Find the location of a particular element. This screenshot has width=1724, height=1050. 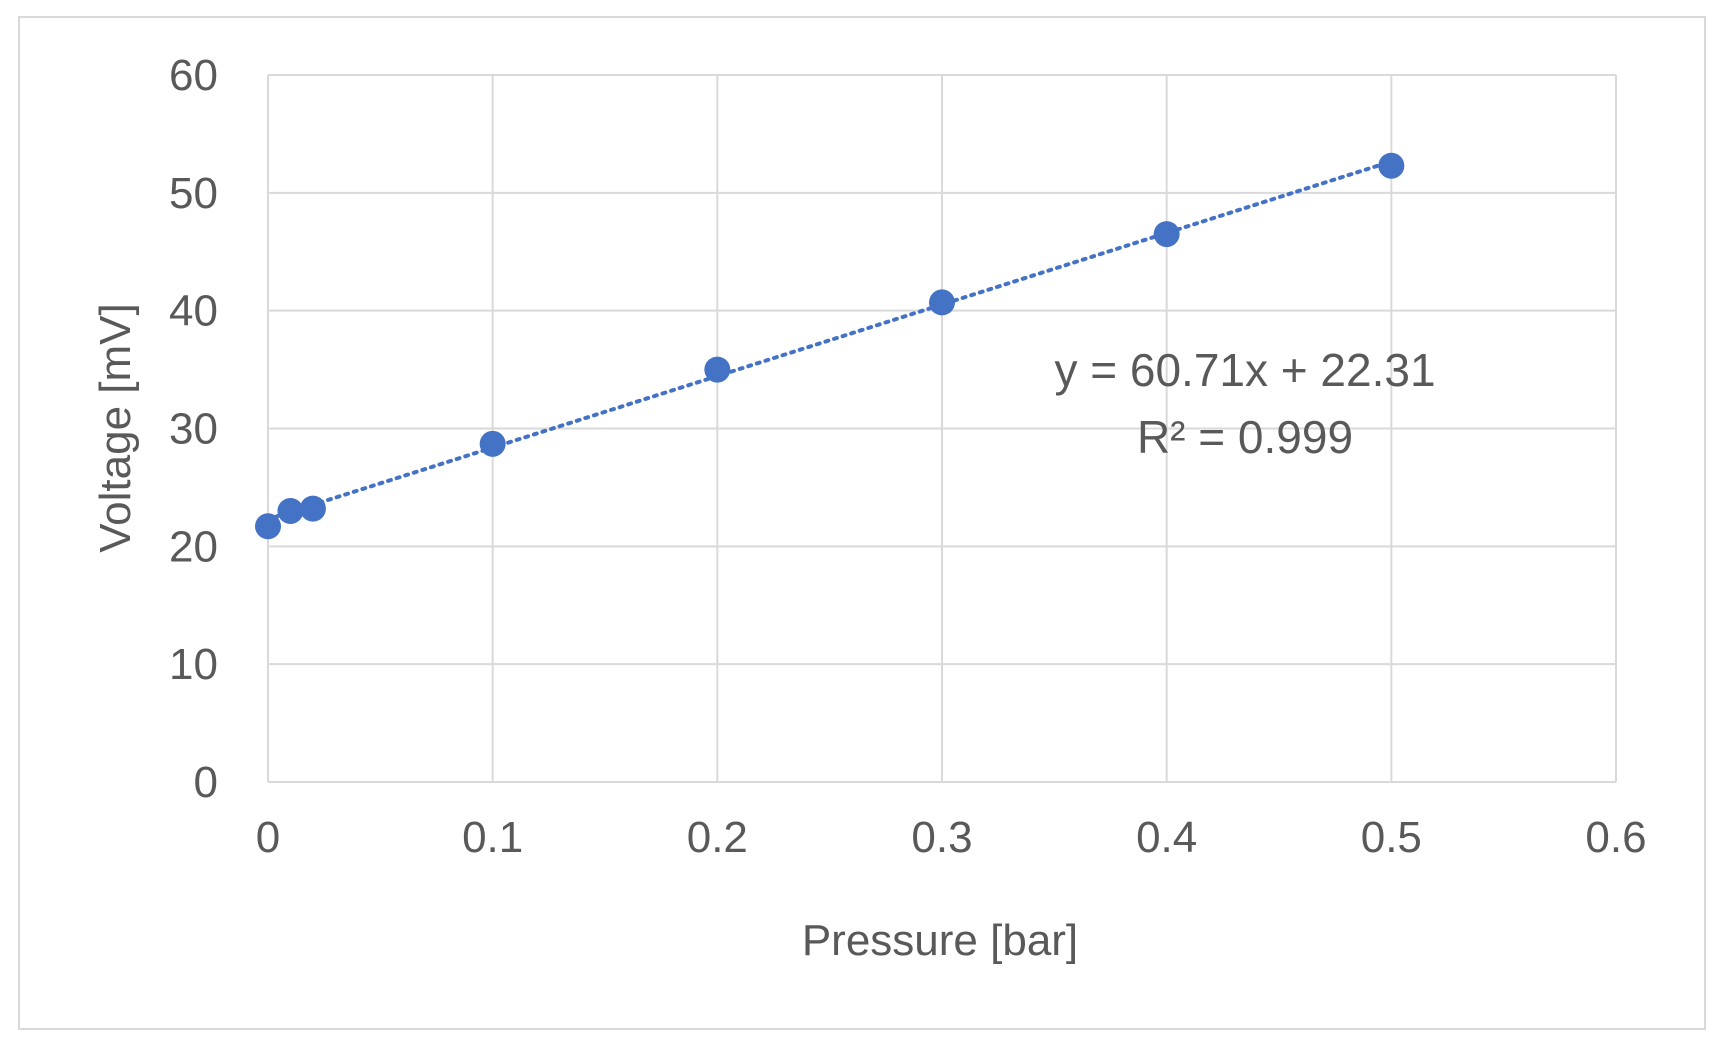

x-tick-labels: 0 0.1 0.2 0.3 0.4 0.5 0.6 is located at coordinates (951, 837).